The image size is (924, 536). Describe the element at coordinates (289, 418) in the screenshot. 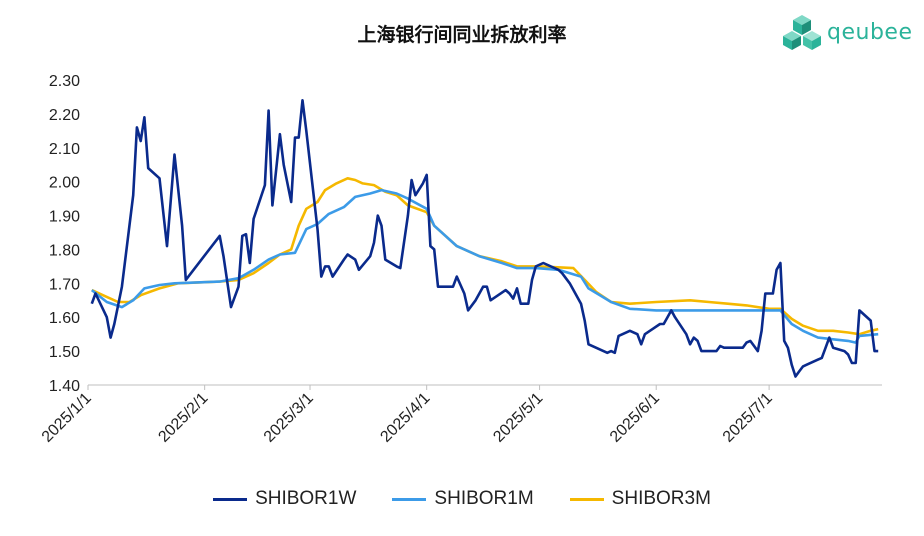

I see `x-tick-label: 2025/3/1` at that location.